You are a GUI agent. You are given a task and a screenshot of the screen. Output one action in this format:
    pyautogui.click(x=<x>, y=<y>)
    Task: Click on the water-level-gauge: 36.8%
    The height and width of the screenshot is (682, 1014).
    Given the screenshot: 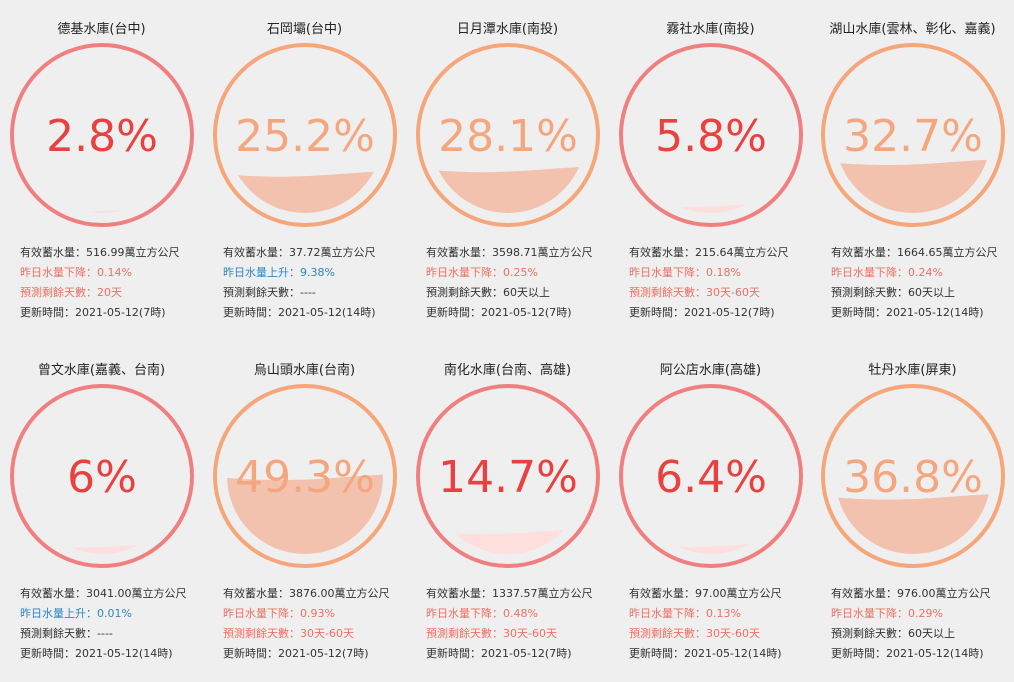 What is the action you would take?
    pyautogui.click(x=913, y=476)
    